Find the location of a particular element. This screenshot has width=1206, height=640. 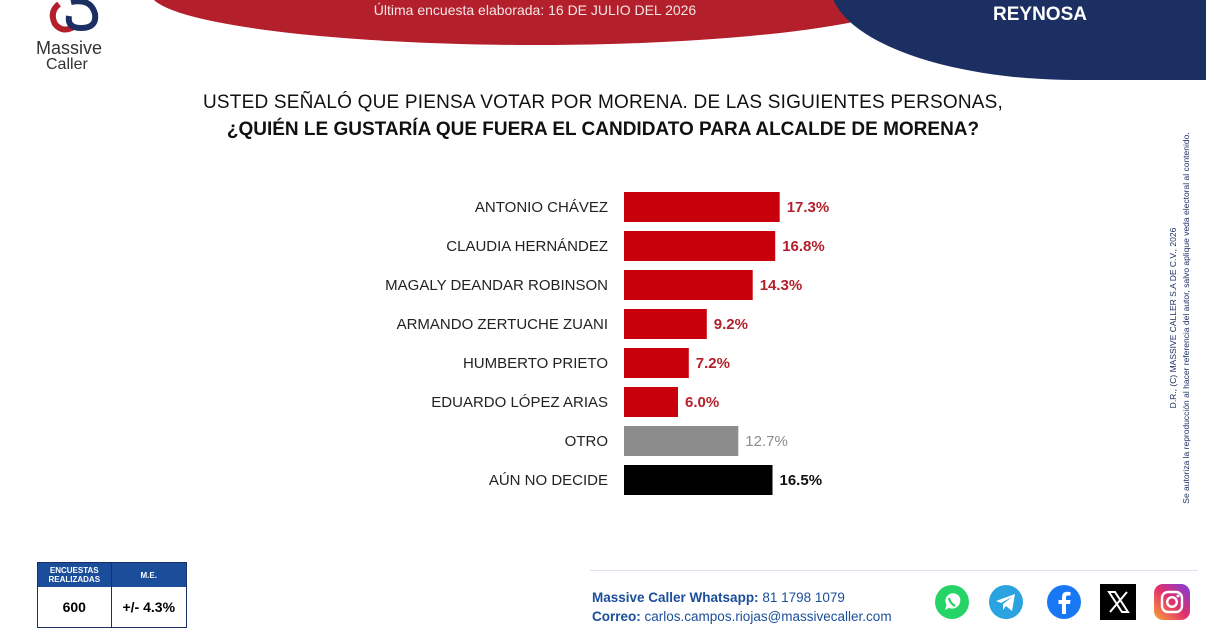

logo-text-caller: Caller is located at coordinates (67, 64).